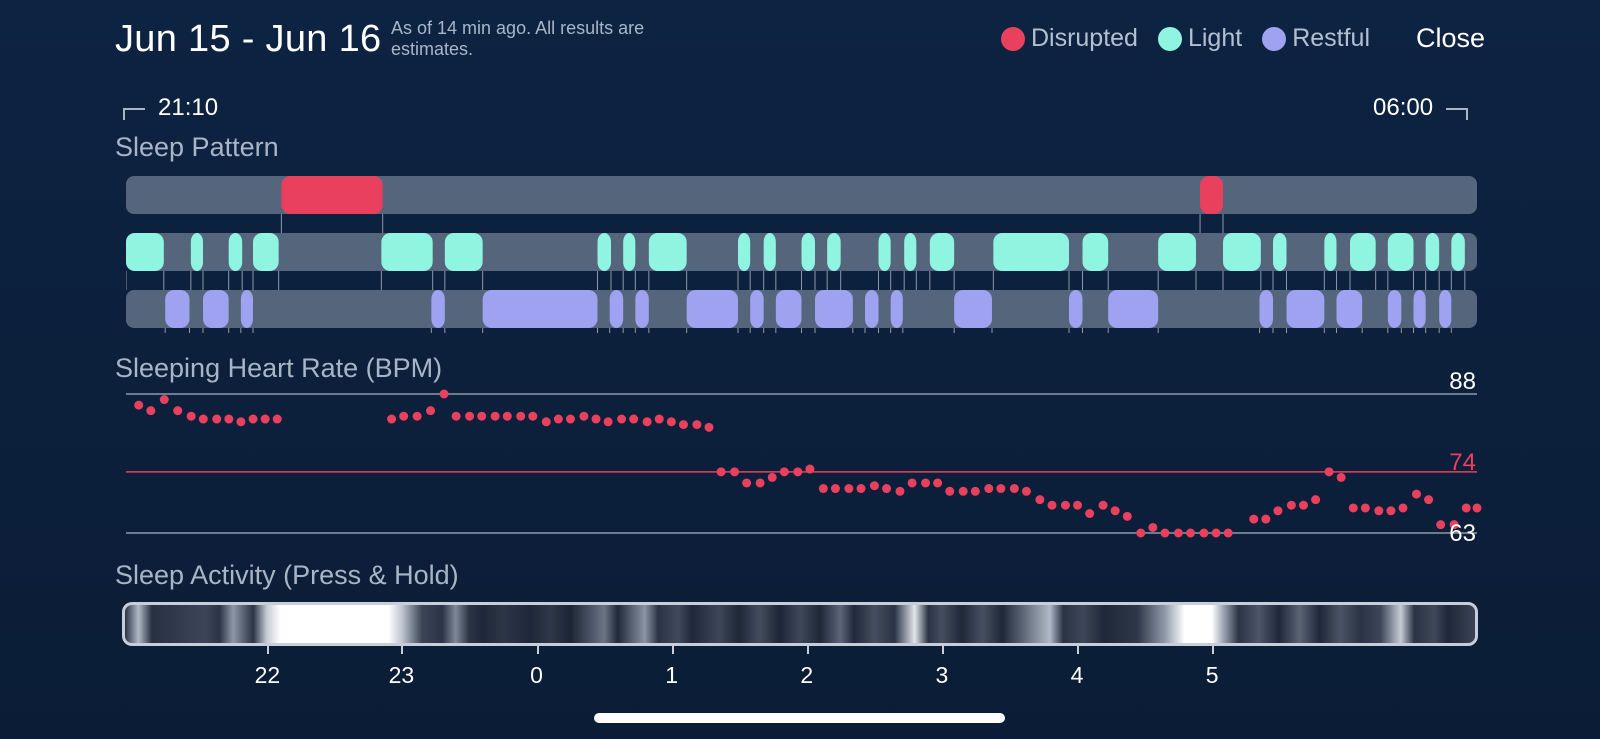  I want to click on start-bracket-icon, so click(134, 114).